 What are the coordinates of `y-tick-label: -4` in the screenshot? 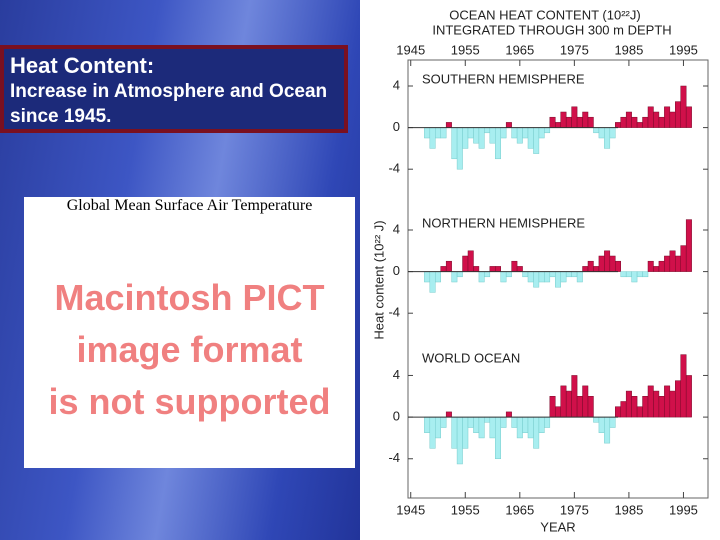 It's located at (394, 457).